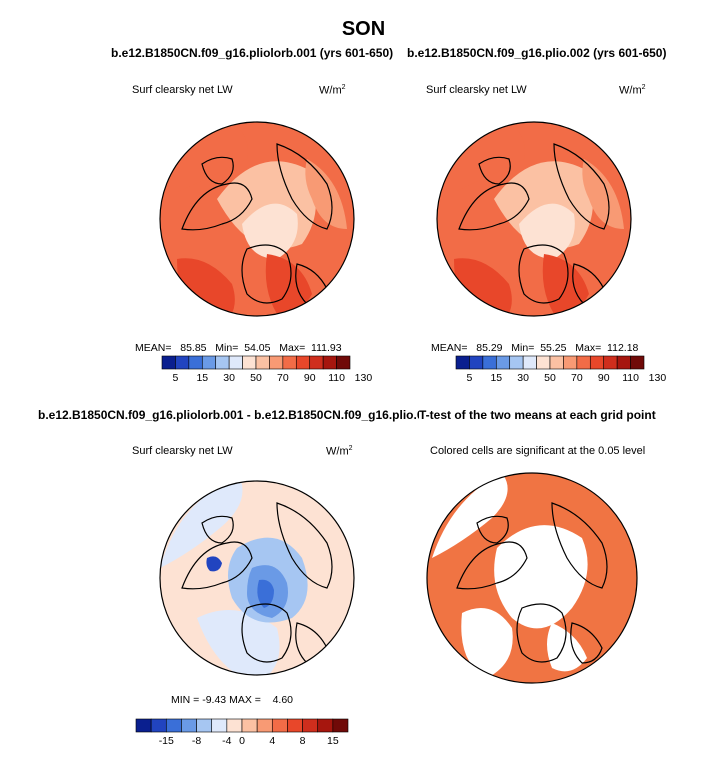 The image size is (727, 778). Describe the element at coordinates (658, 378) in the screenshot. I see `panel-2-colorbar-label-7: 130` at that location.